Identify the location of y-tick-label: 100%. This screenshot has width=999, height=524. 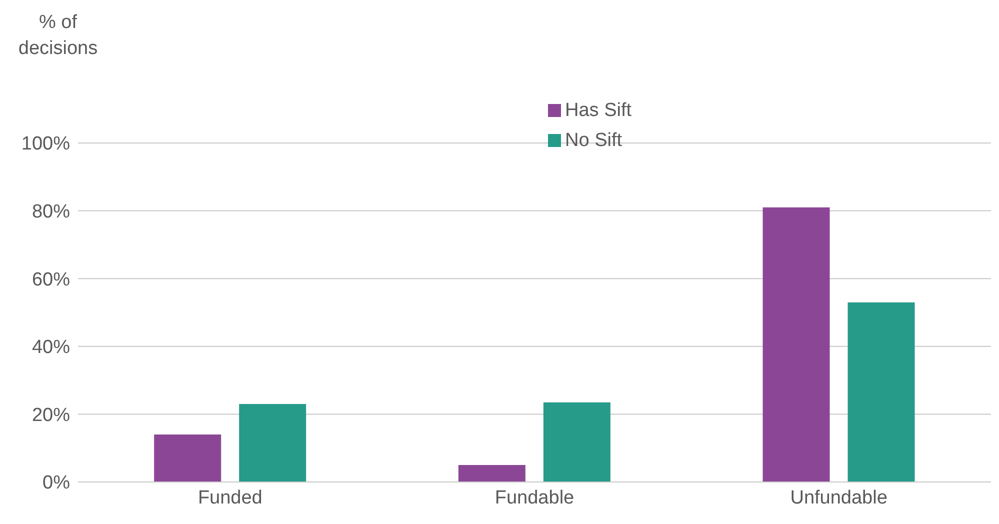
(45, 144).